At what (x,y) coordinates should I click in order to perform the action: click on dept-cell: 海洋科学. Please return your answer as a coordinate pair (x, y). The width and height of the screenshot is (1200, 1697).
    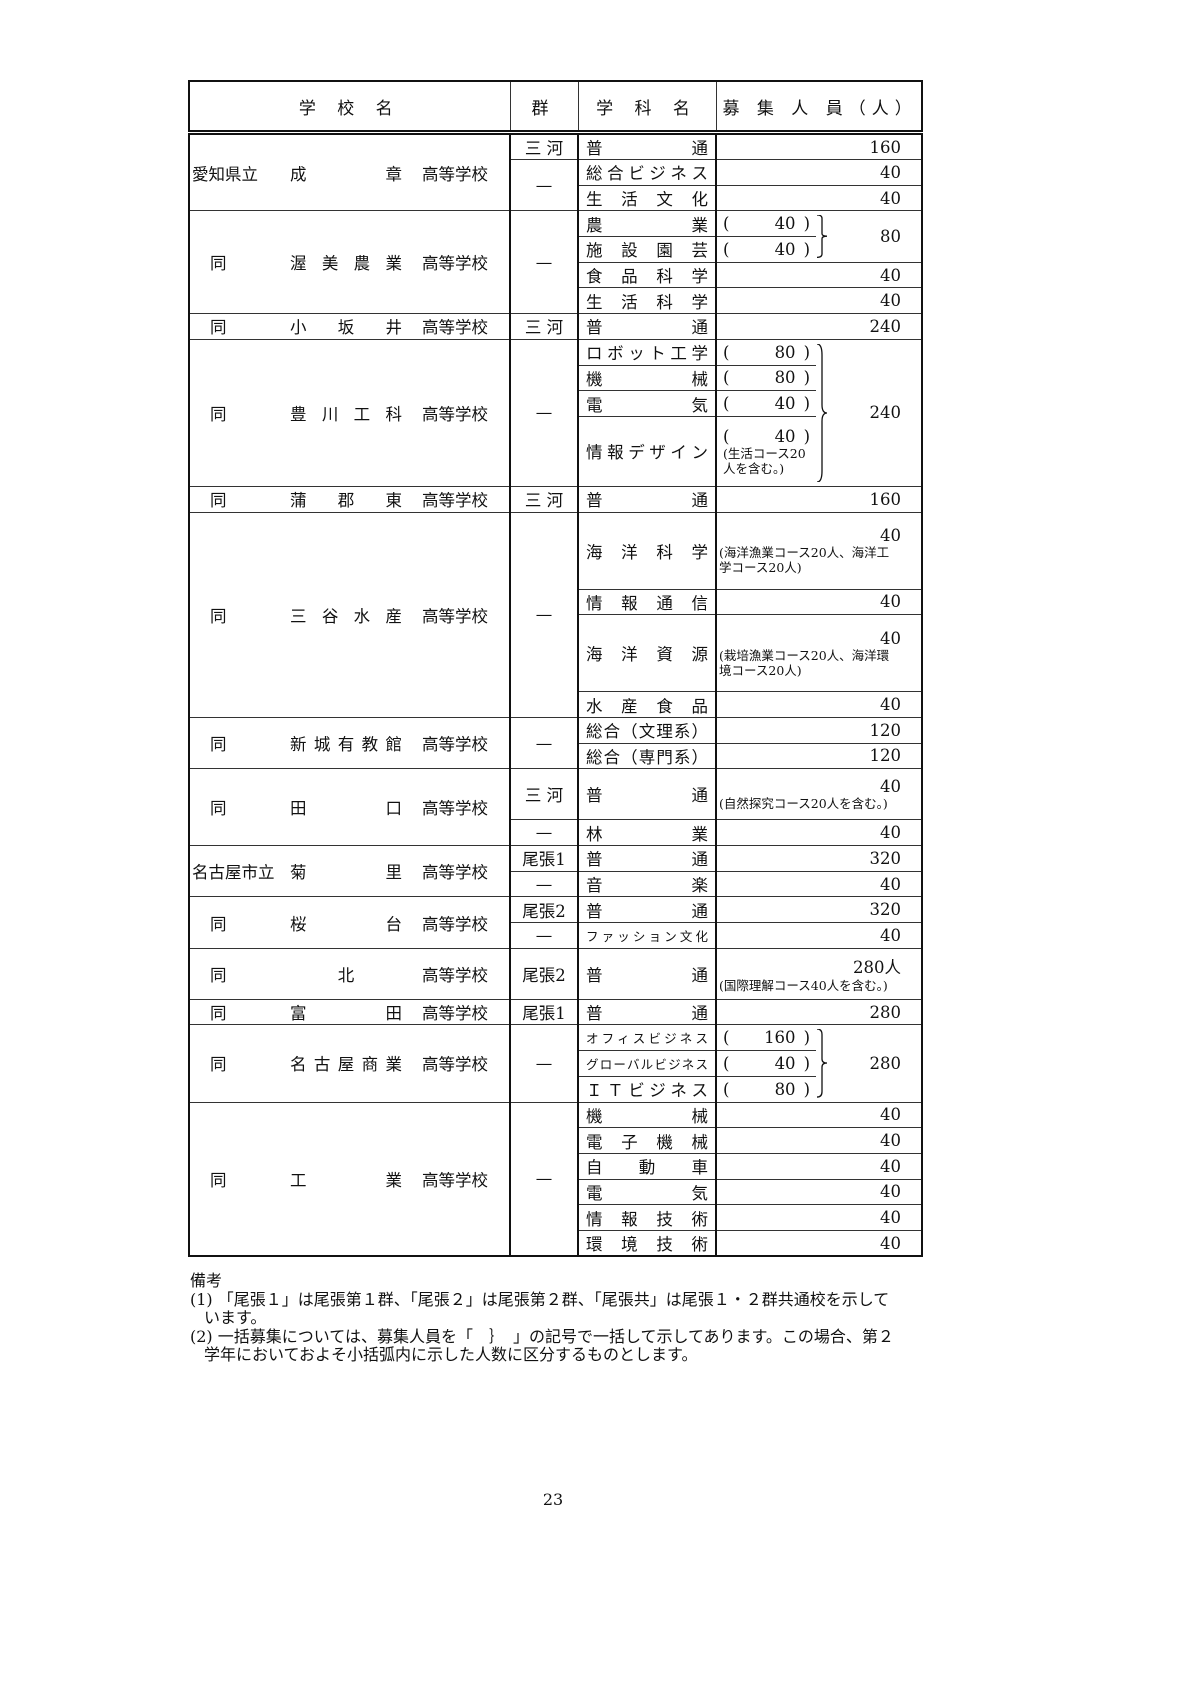
    Looking at the image, I should click on (647, 550).